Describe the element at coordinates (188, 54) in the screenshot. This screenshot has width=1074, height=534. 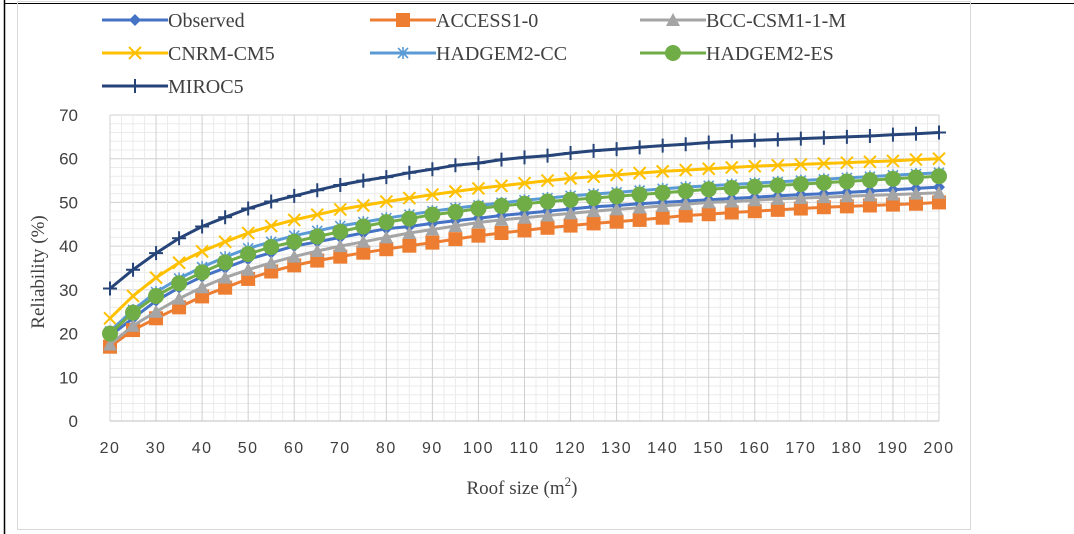
I see `legend-item-cnrm-cm5: CNRM-CM5` at that location.